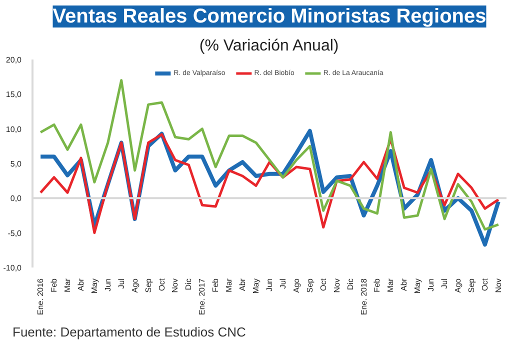  Describe the element at coordinates (15, 233) in the screenshot. I see `y-tick-label: -5,0` at that location.